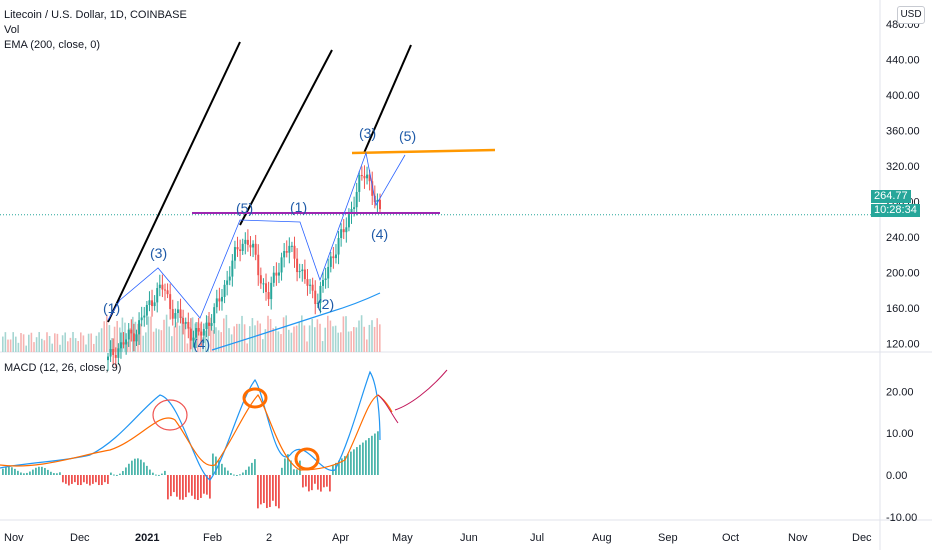 This screenshot has width=932, height=550. What do you see at coordinates (196, 432) in the screenshot?
I see `macd-signal-line` at bounding box center [196, 432].